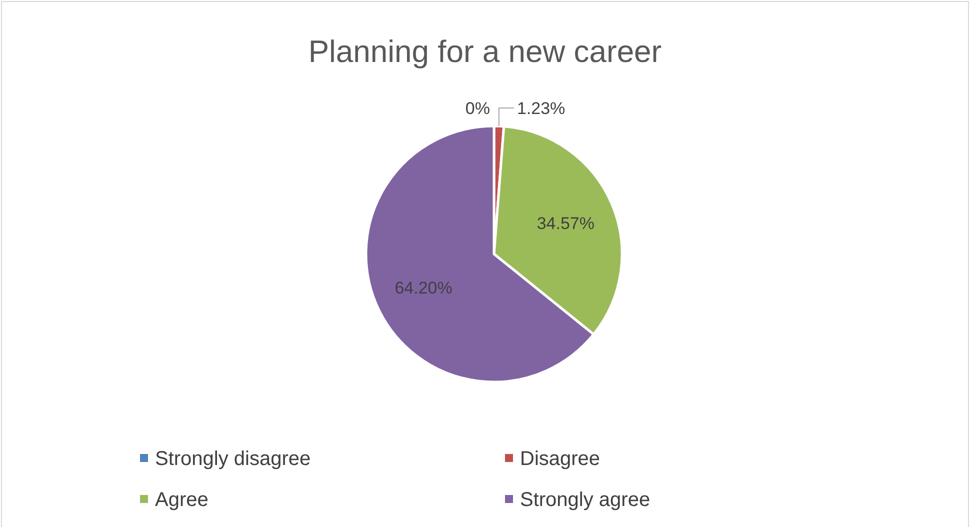 The image size is (970, 527). I want to click on data-label: 64.20%, so click(423, 288).